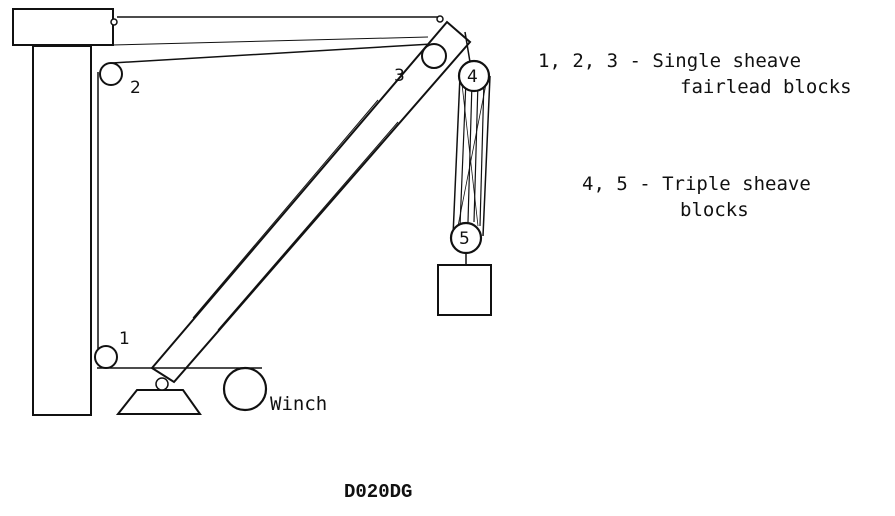 This screenshot has width=895, height=516. I want to click on mast-head-pin, so click(114, 22).